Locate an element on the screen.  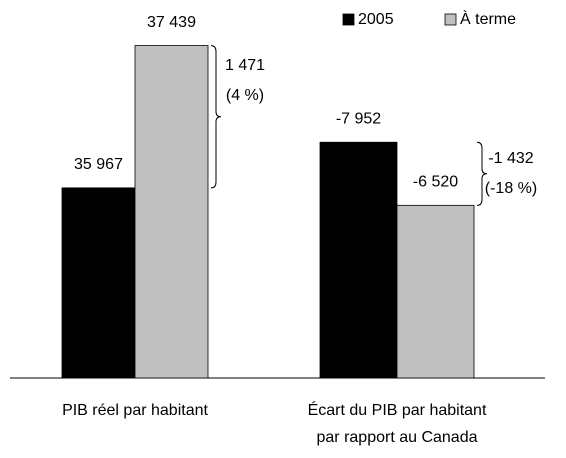
legend-label: 2005 is located at coordinates (376, 19).